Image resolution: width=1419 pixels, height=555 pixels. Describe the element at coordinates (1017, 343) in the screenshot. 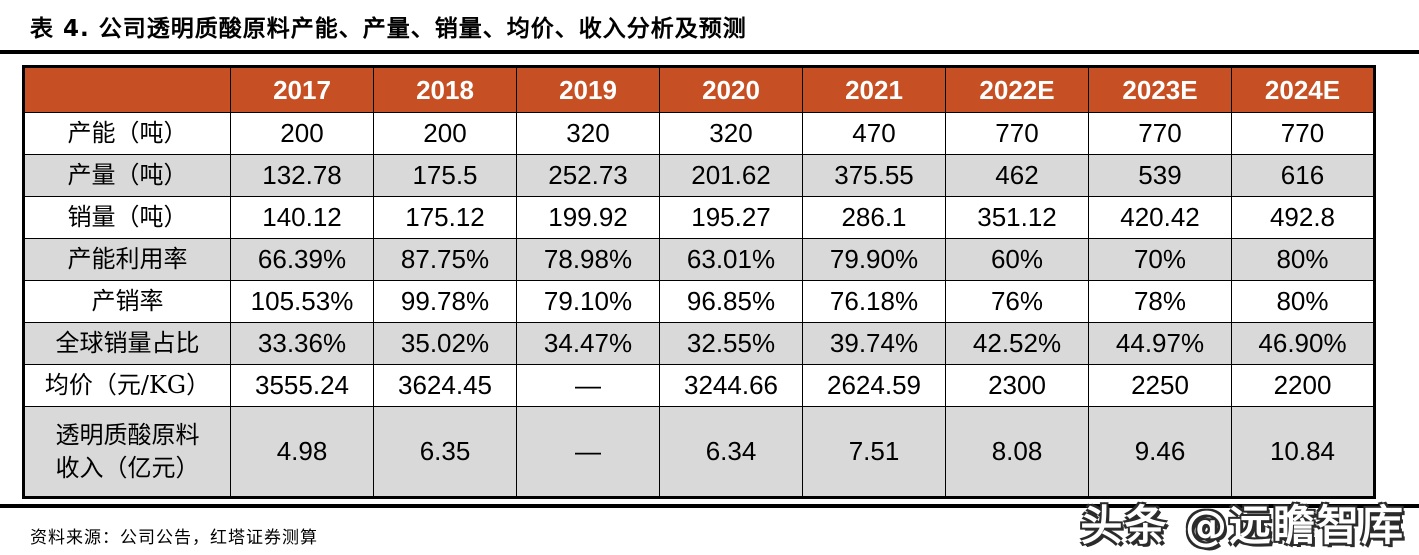

I see `table-cell: 42.52%` at that location.